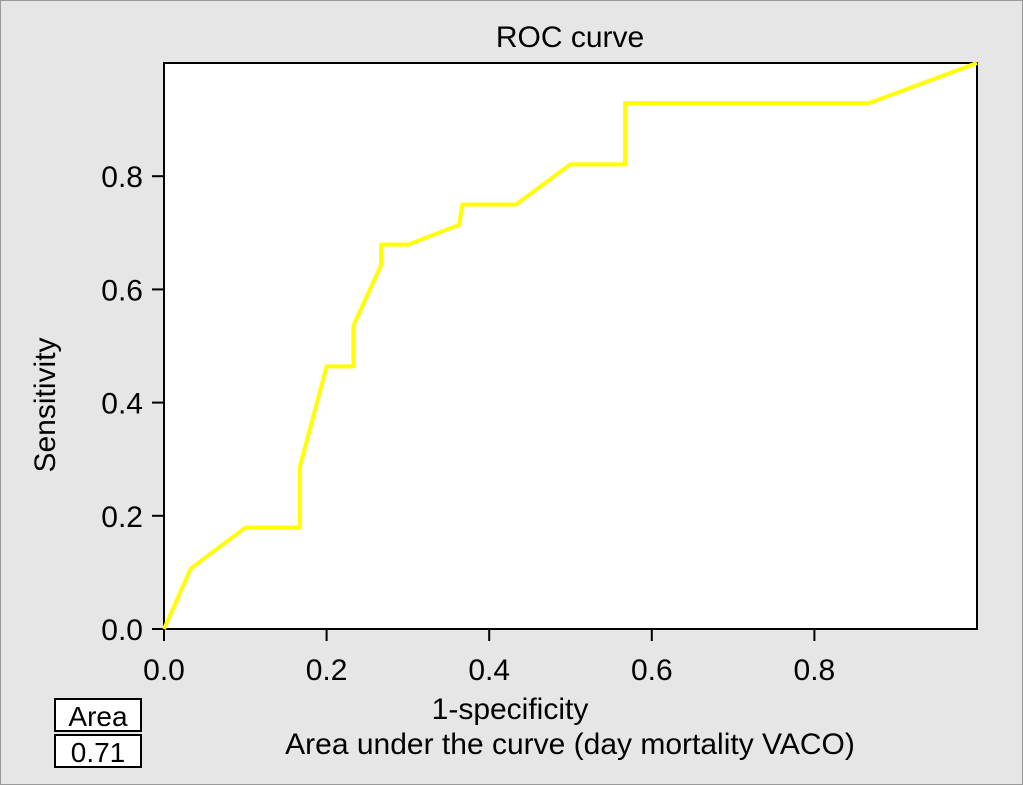 This screenshot has width=1023, height=785. I want to click on x-tick-label: 0.0, so click(164, 670).